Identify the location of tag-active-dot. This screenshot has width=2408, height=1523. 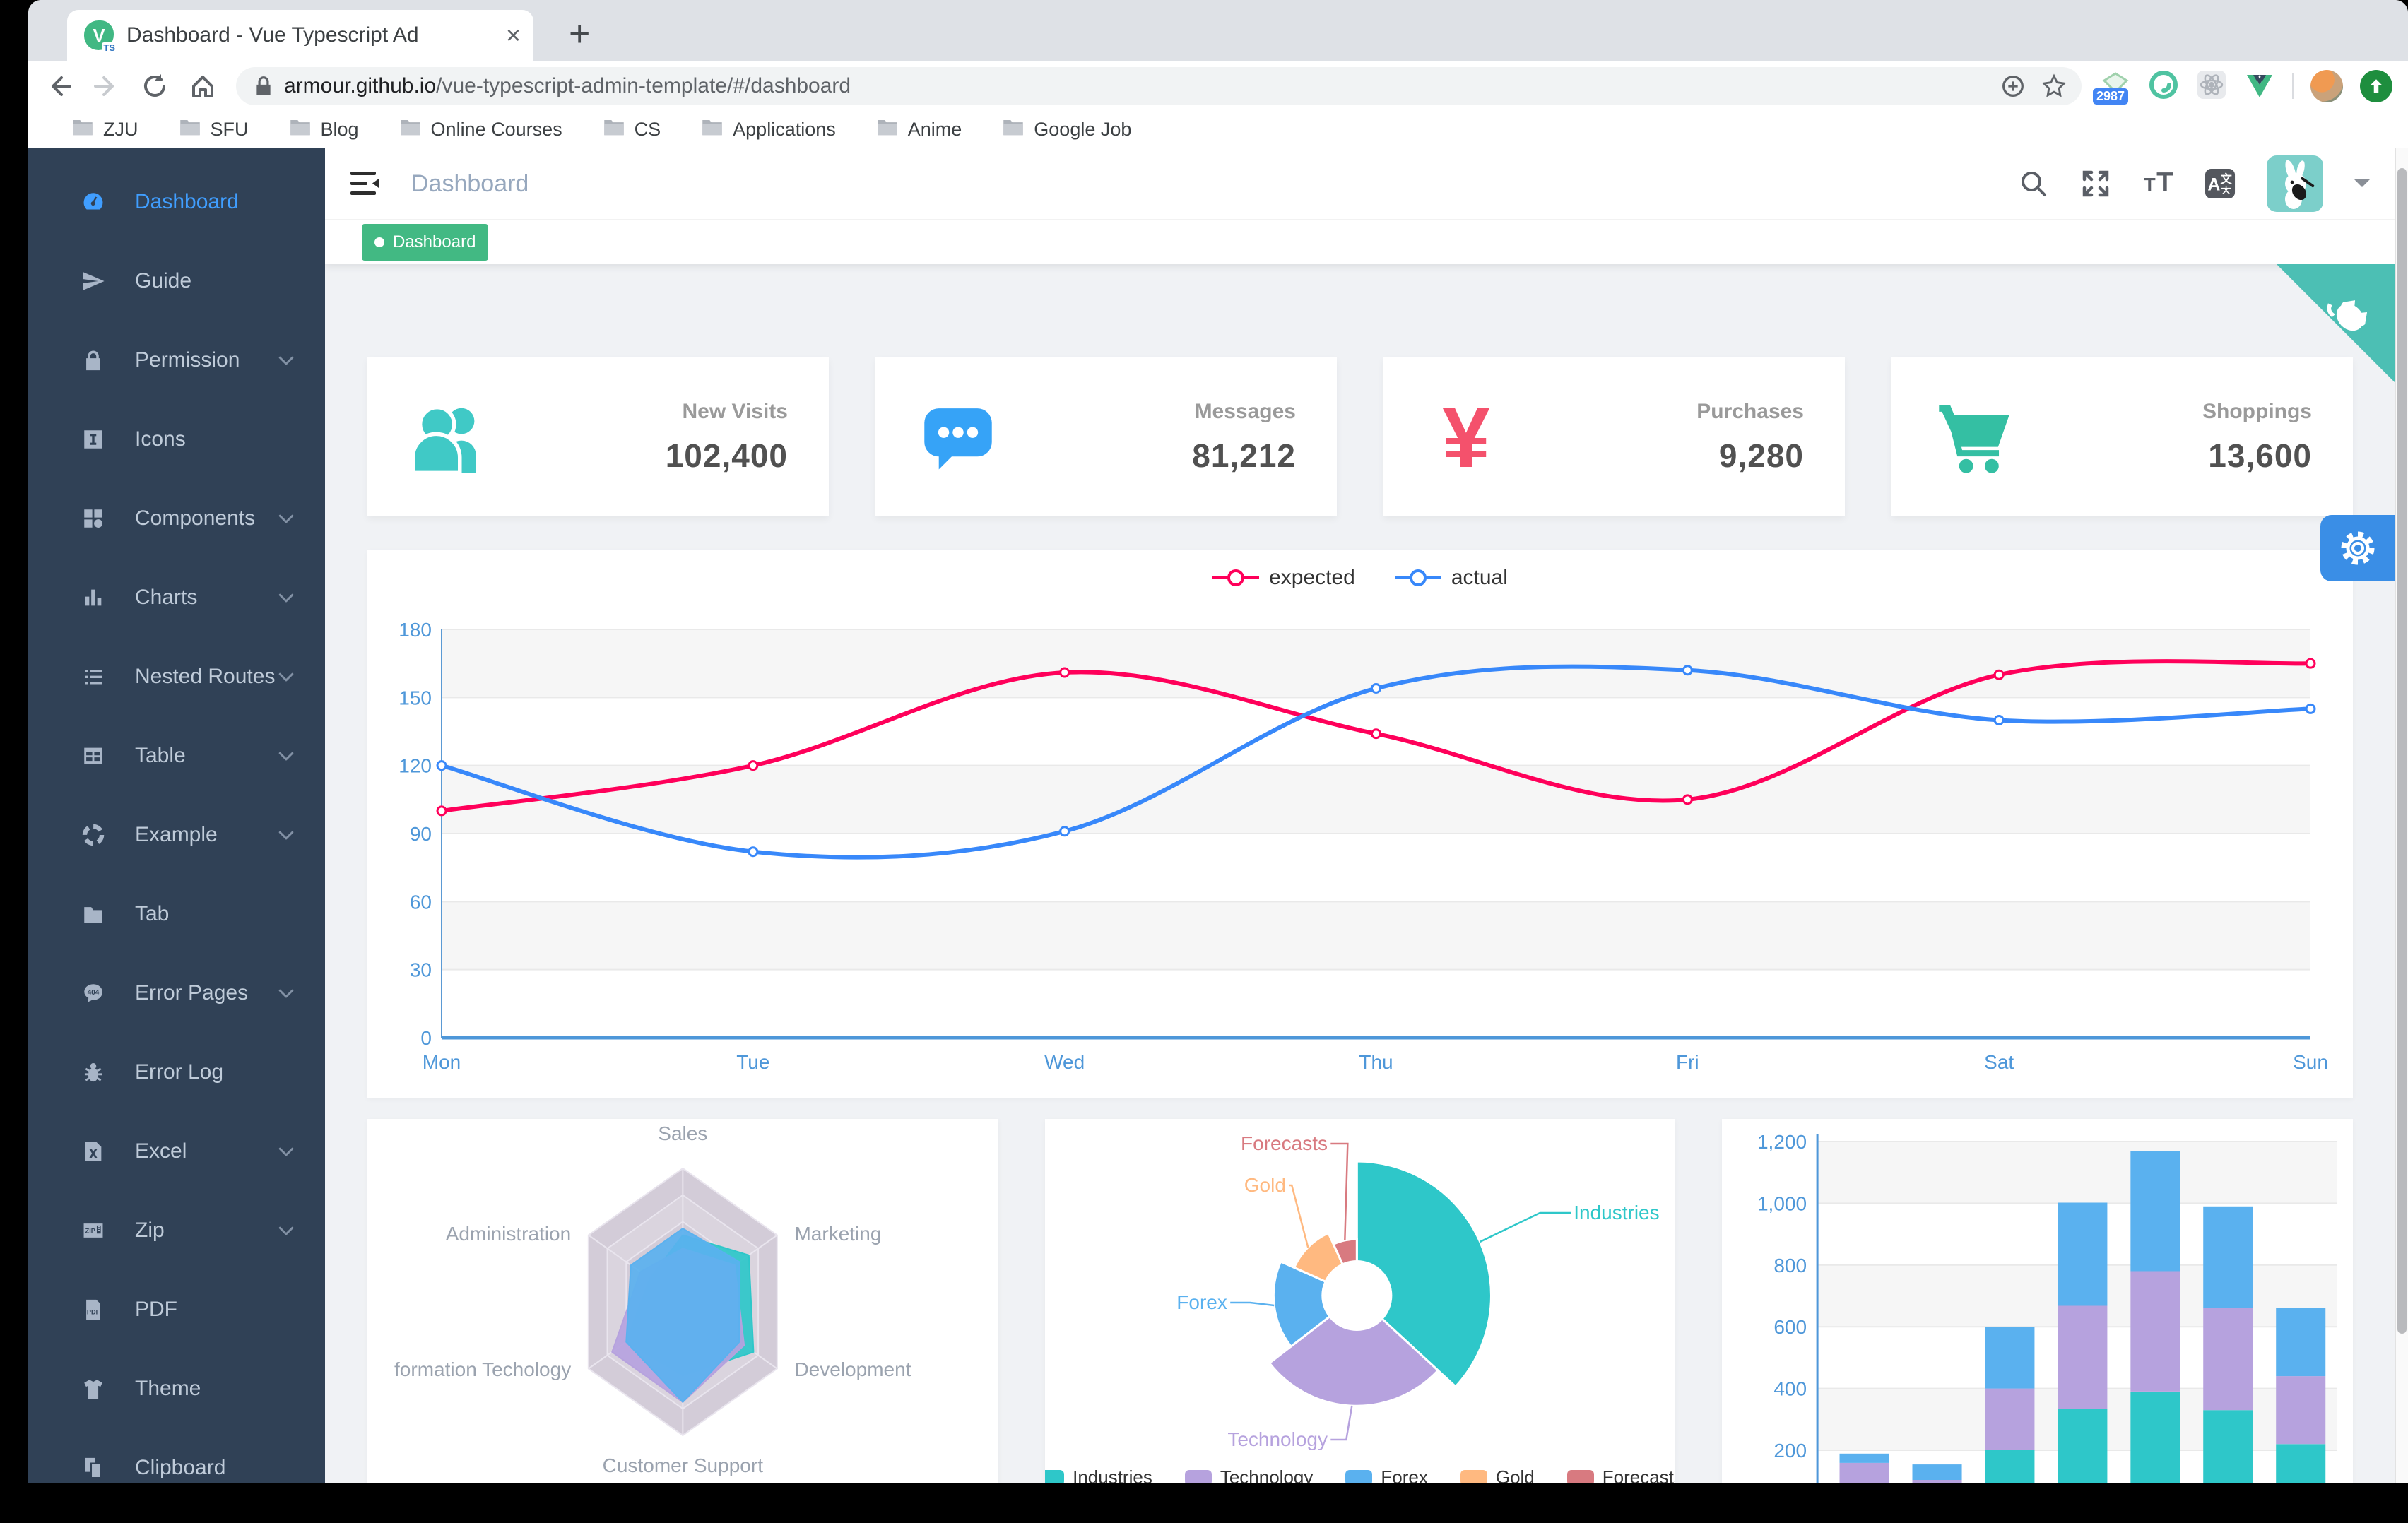
(379, 242).